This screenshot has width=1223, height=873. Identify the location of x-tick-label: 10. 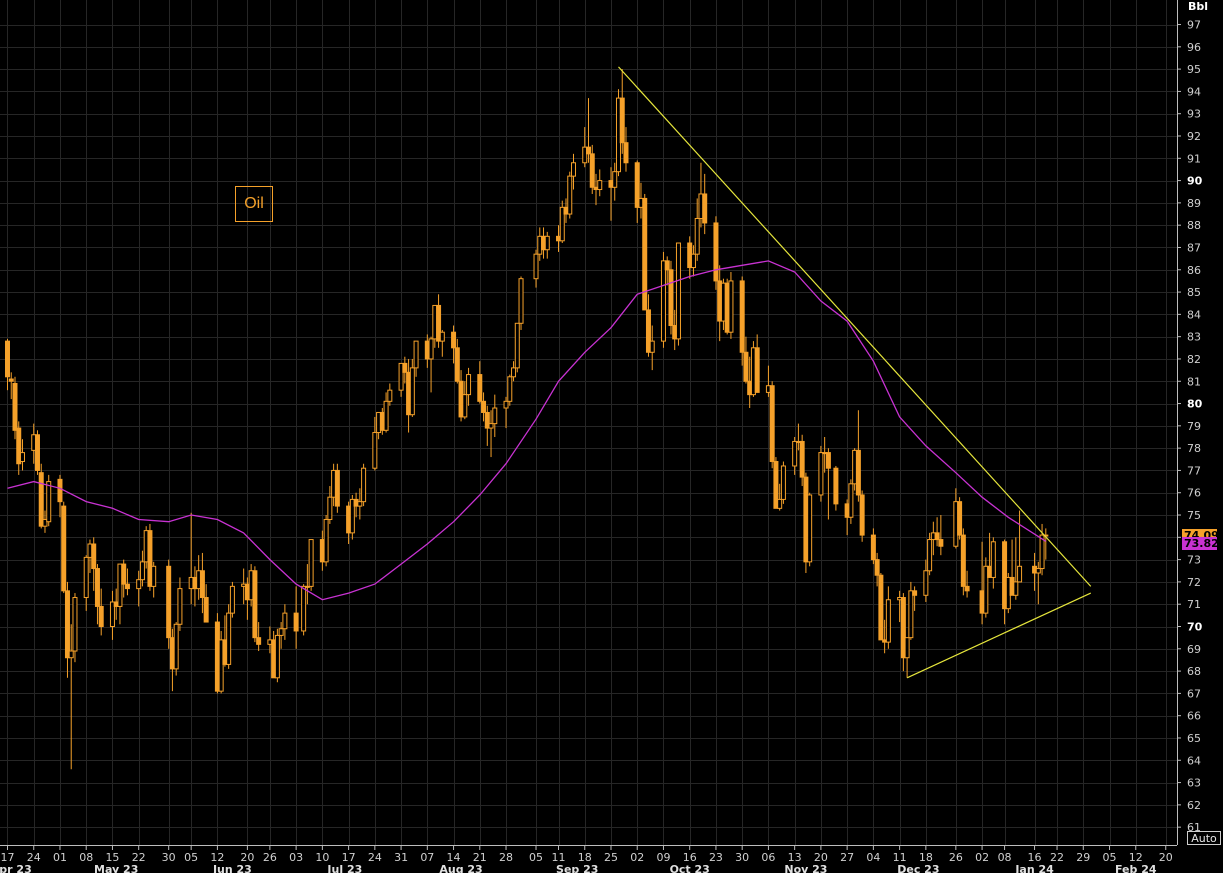
(322, 857).